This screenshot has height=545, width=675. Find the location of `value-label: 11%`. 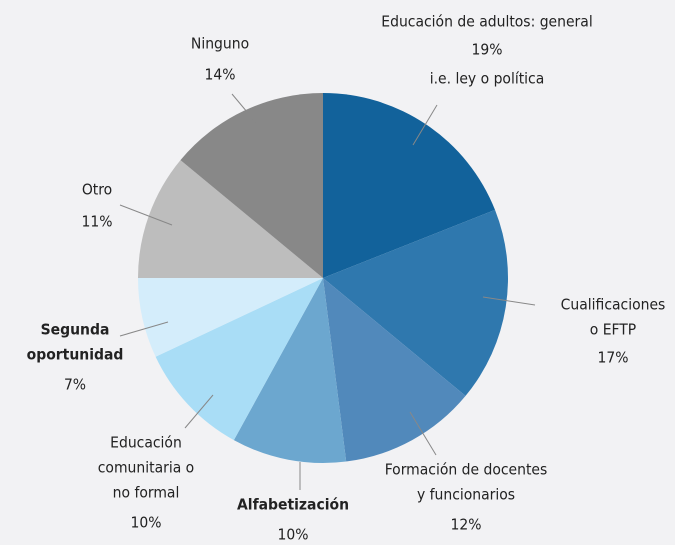

value-label: 11% is located at coordinates (97, 222).